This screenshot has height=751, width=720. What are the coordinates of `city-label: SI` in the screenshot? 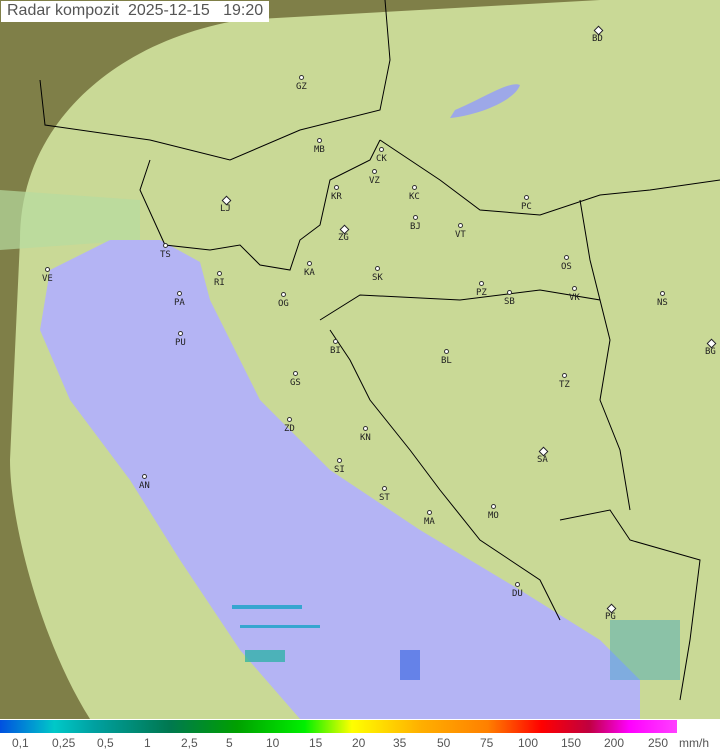 It's located at (339, 470).